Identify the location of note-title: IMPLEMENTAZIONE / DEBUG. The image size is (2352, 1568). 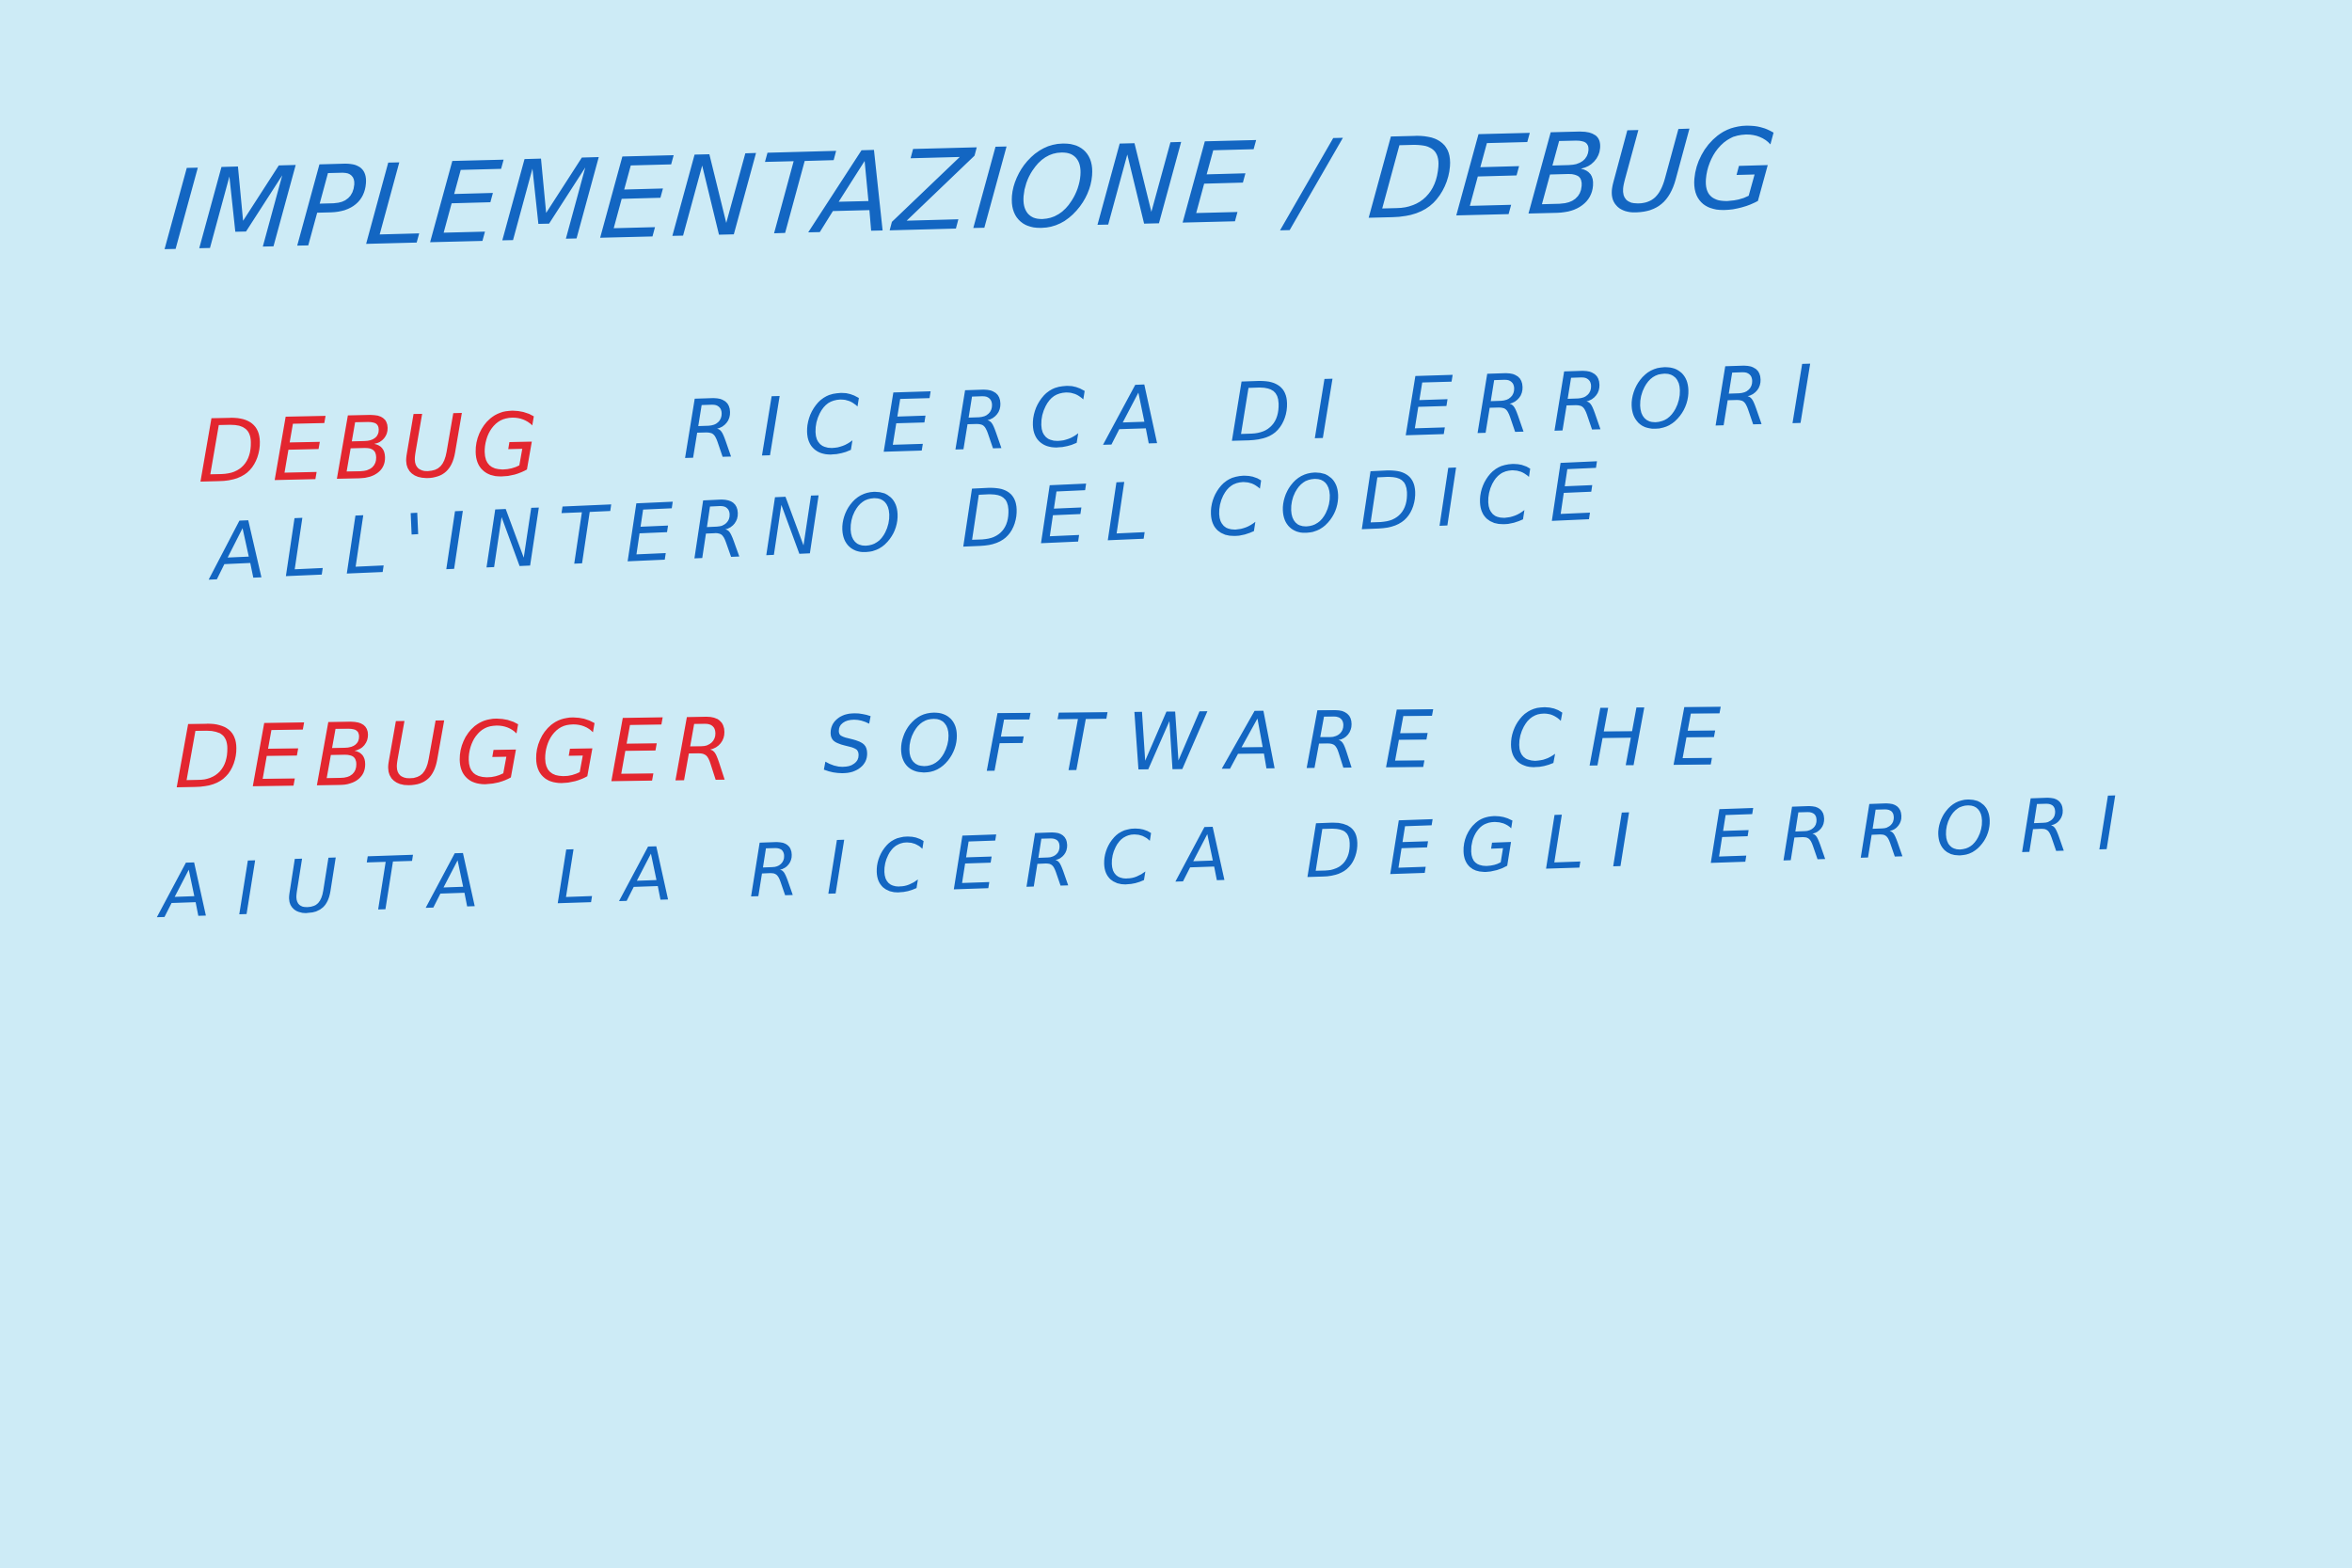
(971, 189).